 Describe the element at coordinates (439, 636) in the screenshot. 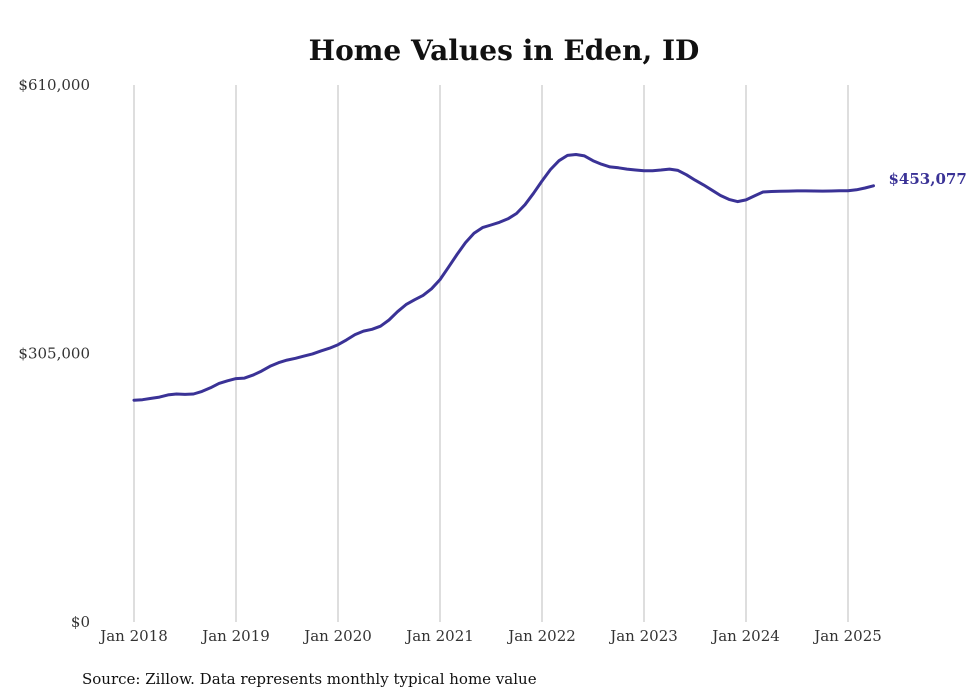

I see `x-tick-label: Jan 2021` at that location.